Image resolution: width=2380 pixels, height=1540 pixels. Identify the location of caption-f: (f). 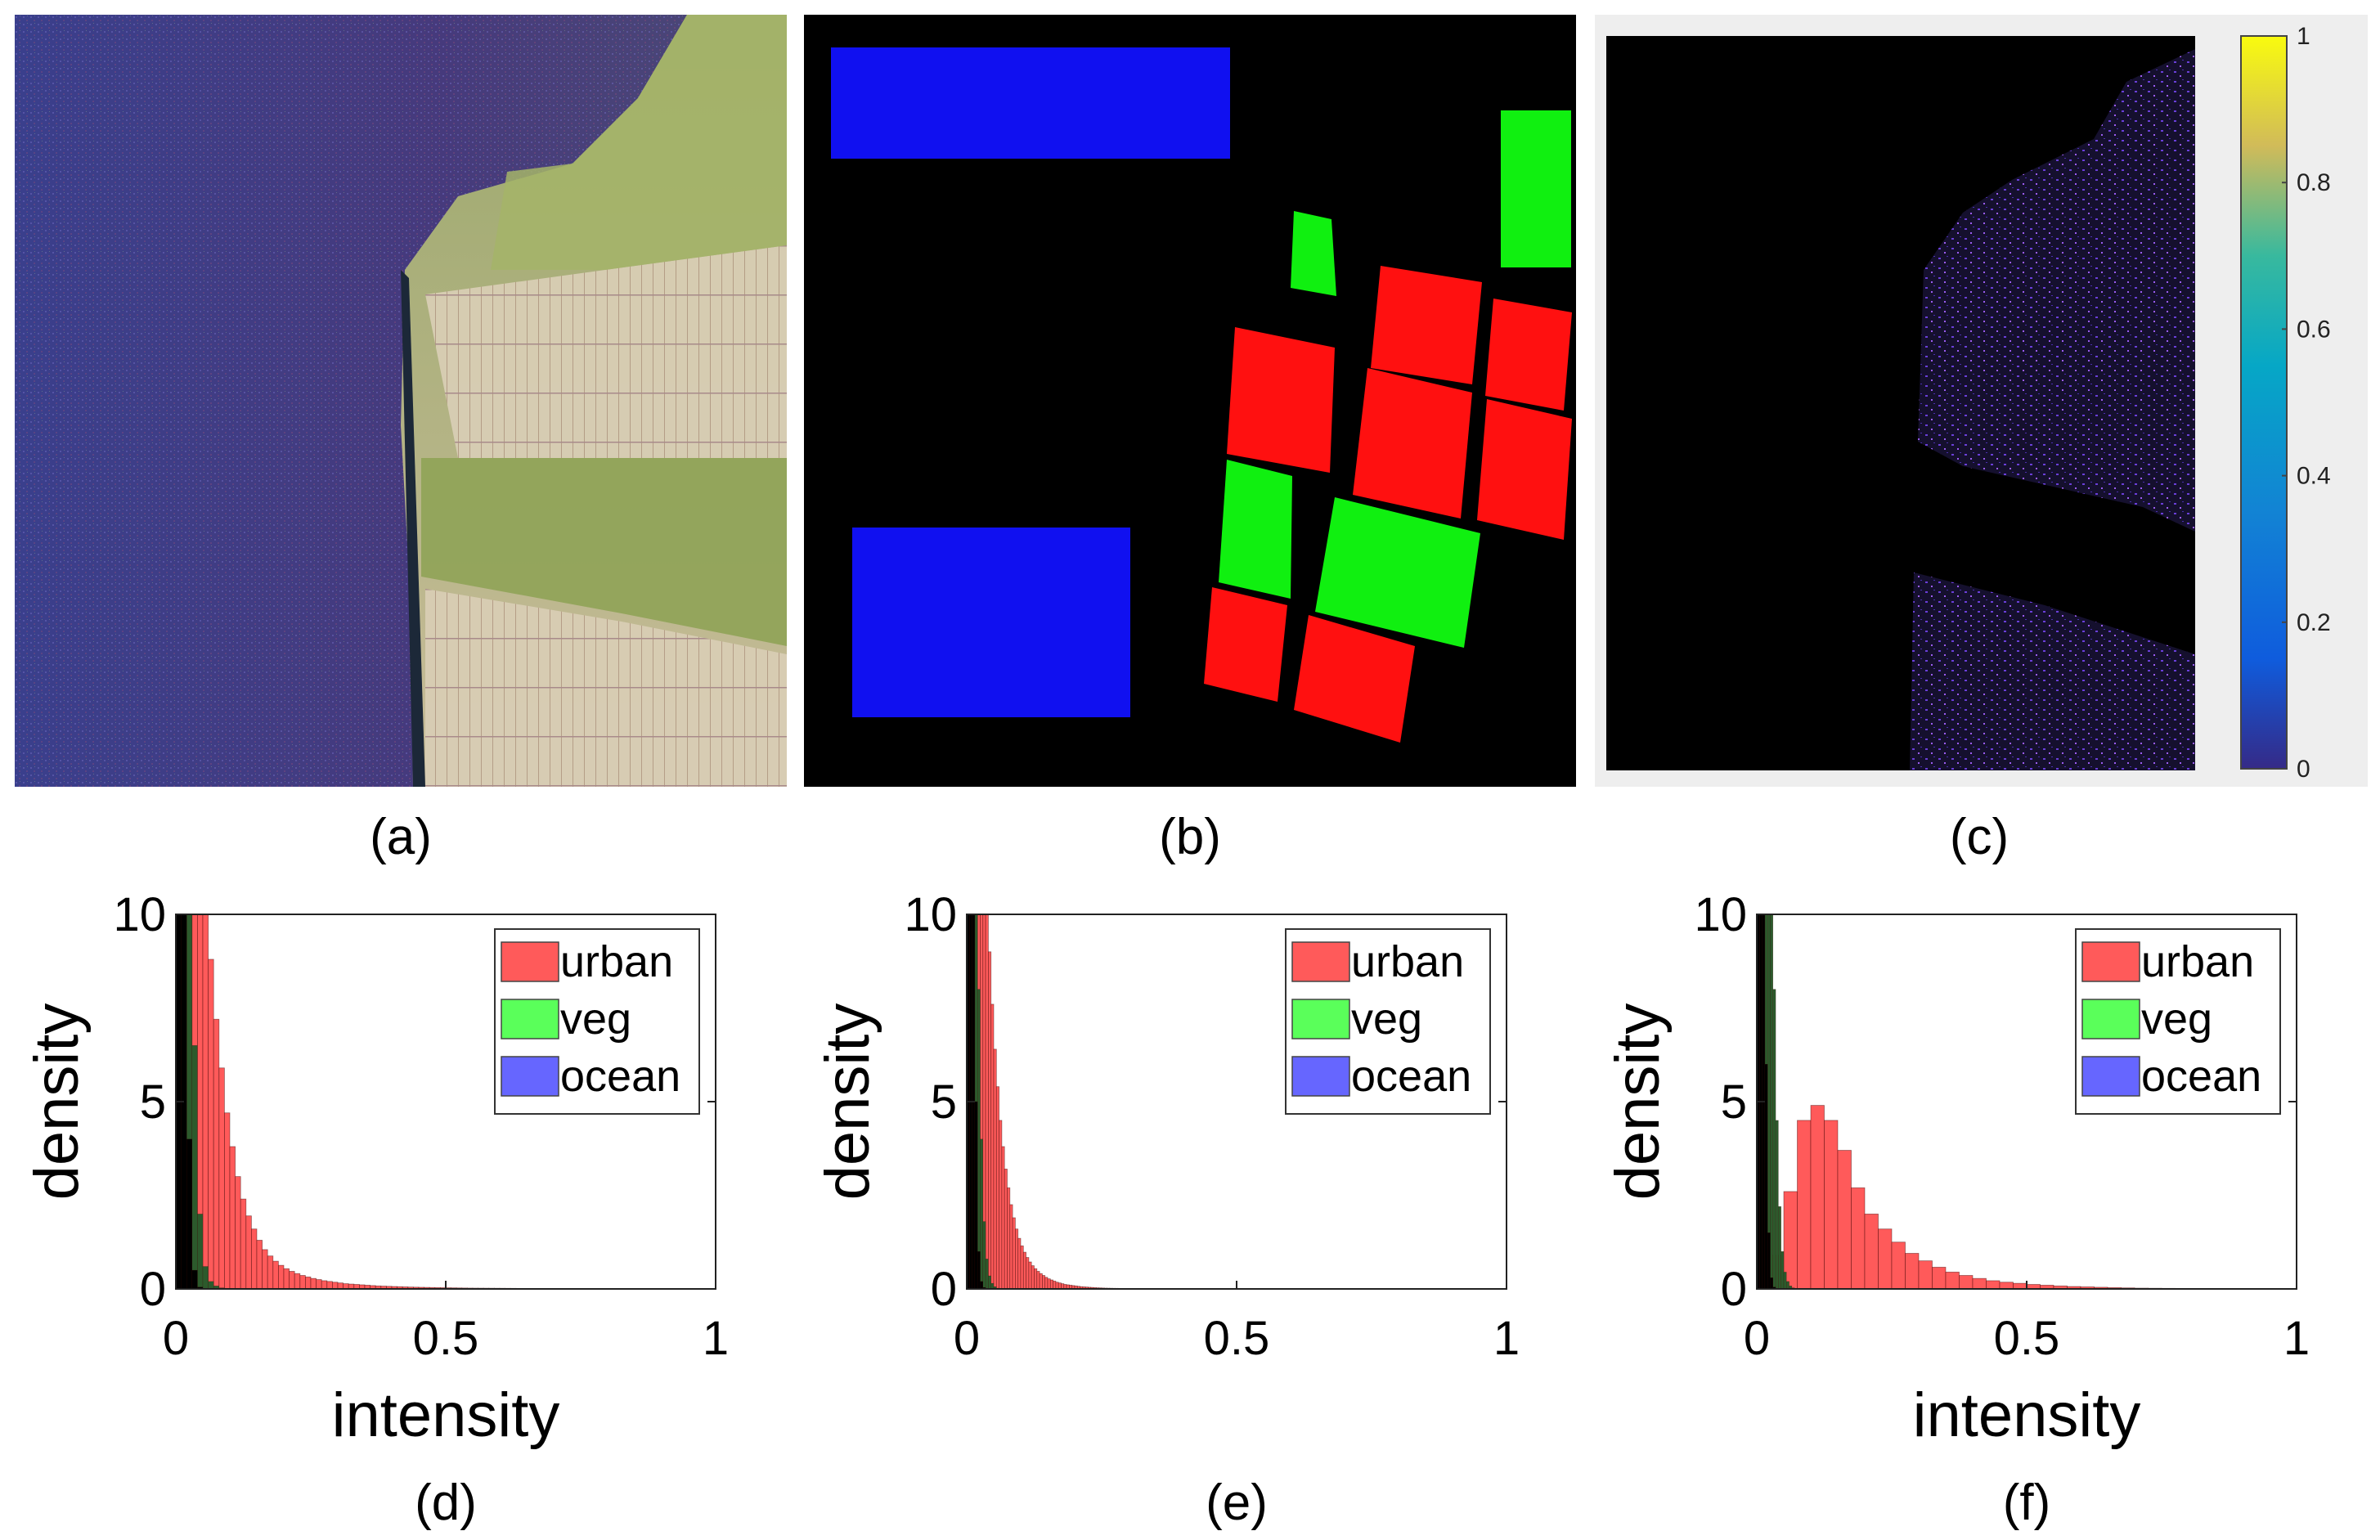
(2027, 1503).